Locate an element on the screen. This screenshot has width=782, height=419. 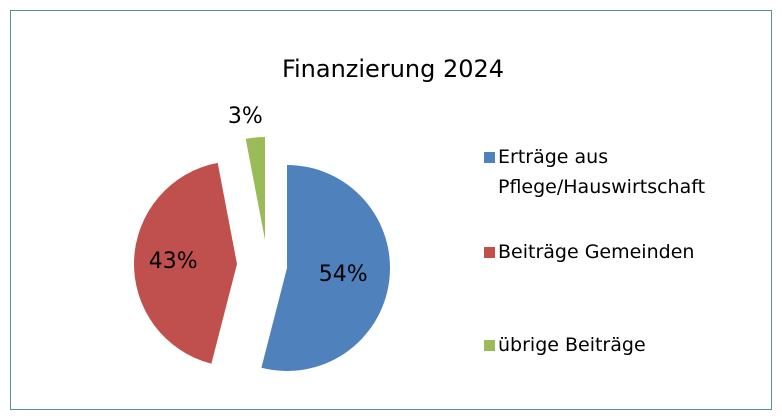
legend-item: übrige Beiträge is located at coordinates (614, 345).